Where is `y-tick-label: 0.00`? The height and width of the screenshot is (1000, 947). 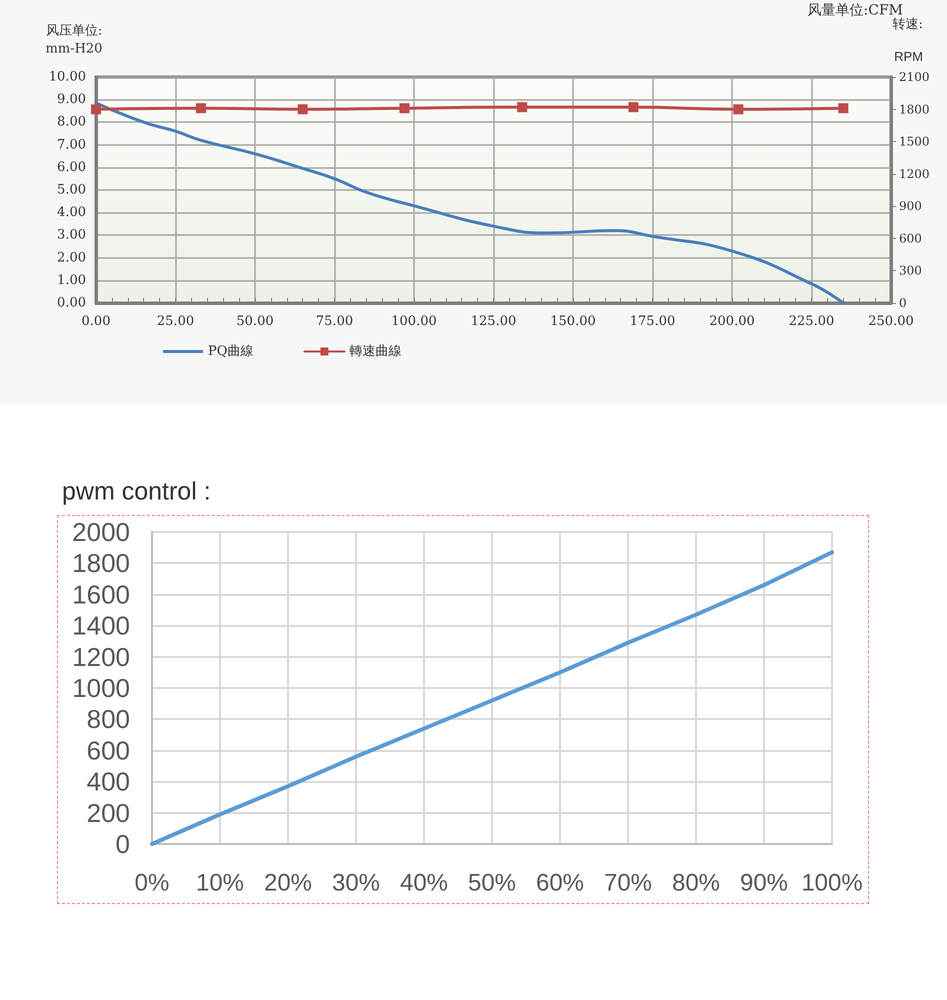 y-tick-label: 0.00 is located at coordinates (71, 303).